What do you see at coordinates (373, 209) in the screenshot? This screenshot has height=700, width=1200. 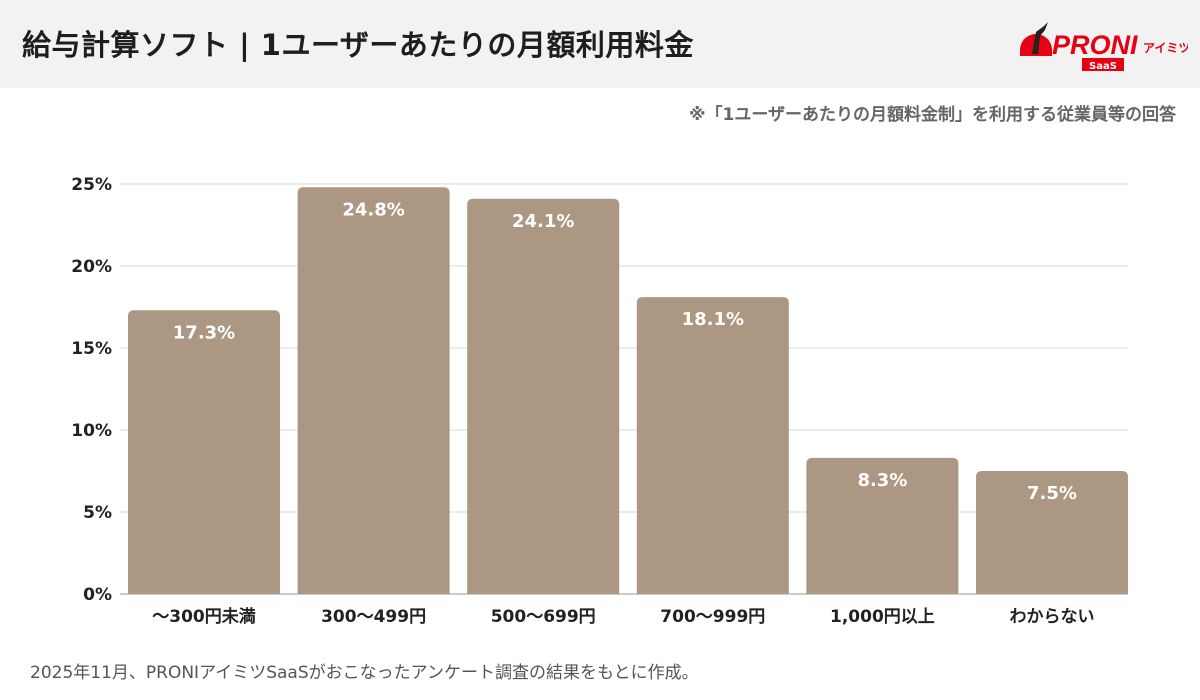 I see `data-label: 24.8%` at bounding box center [373, 209].